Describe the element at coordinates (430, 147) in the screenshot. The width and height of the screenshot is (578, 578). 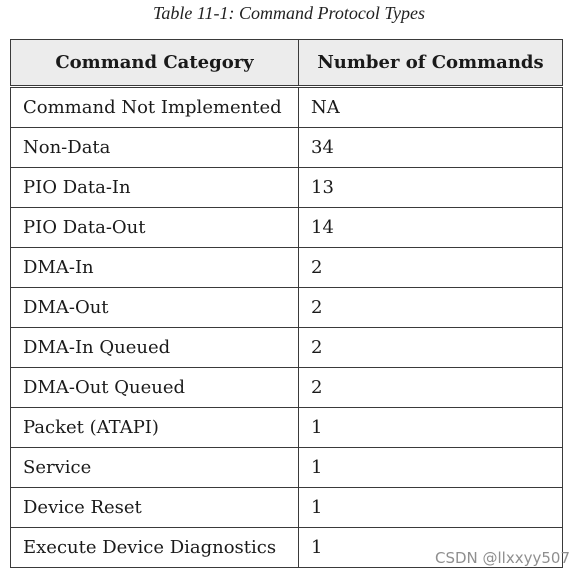
I see `count-cell: 34` at that location.